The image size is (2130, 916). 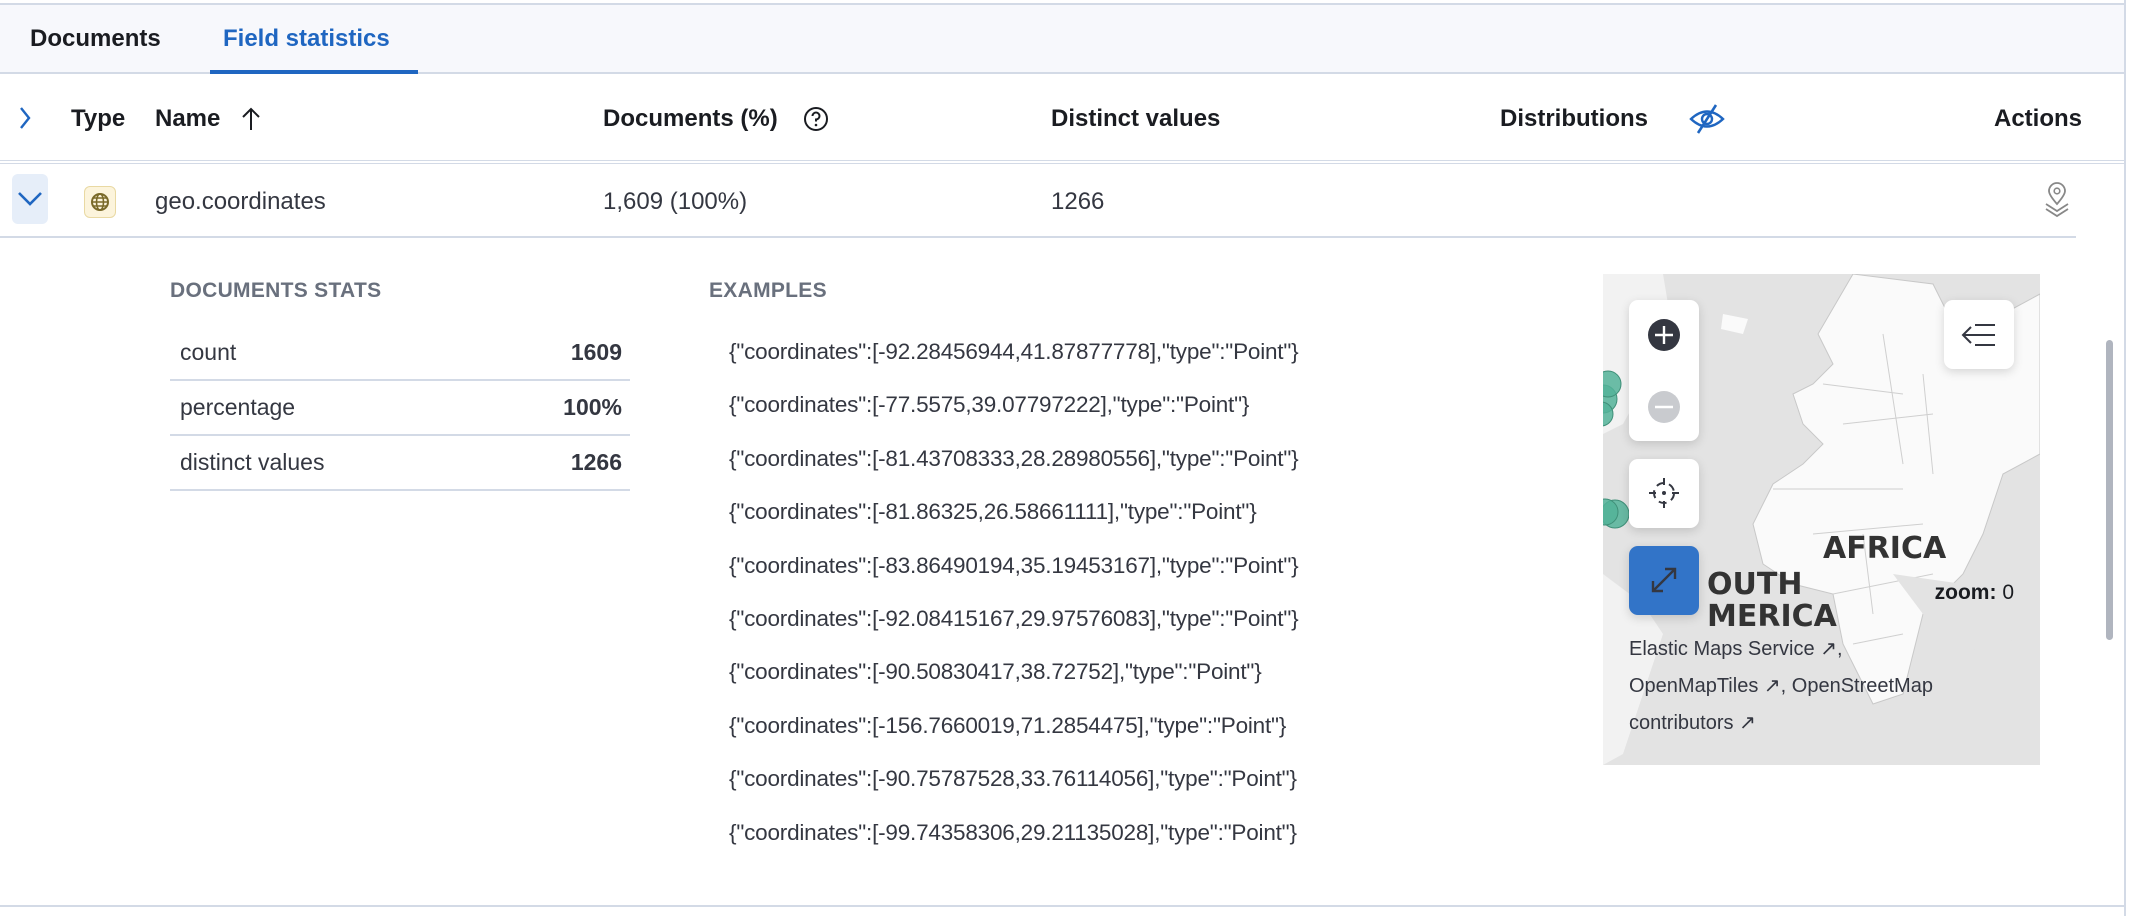 I want to click on sort-ascending-icon, so click(x=251, y=119).